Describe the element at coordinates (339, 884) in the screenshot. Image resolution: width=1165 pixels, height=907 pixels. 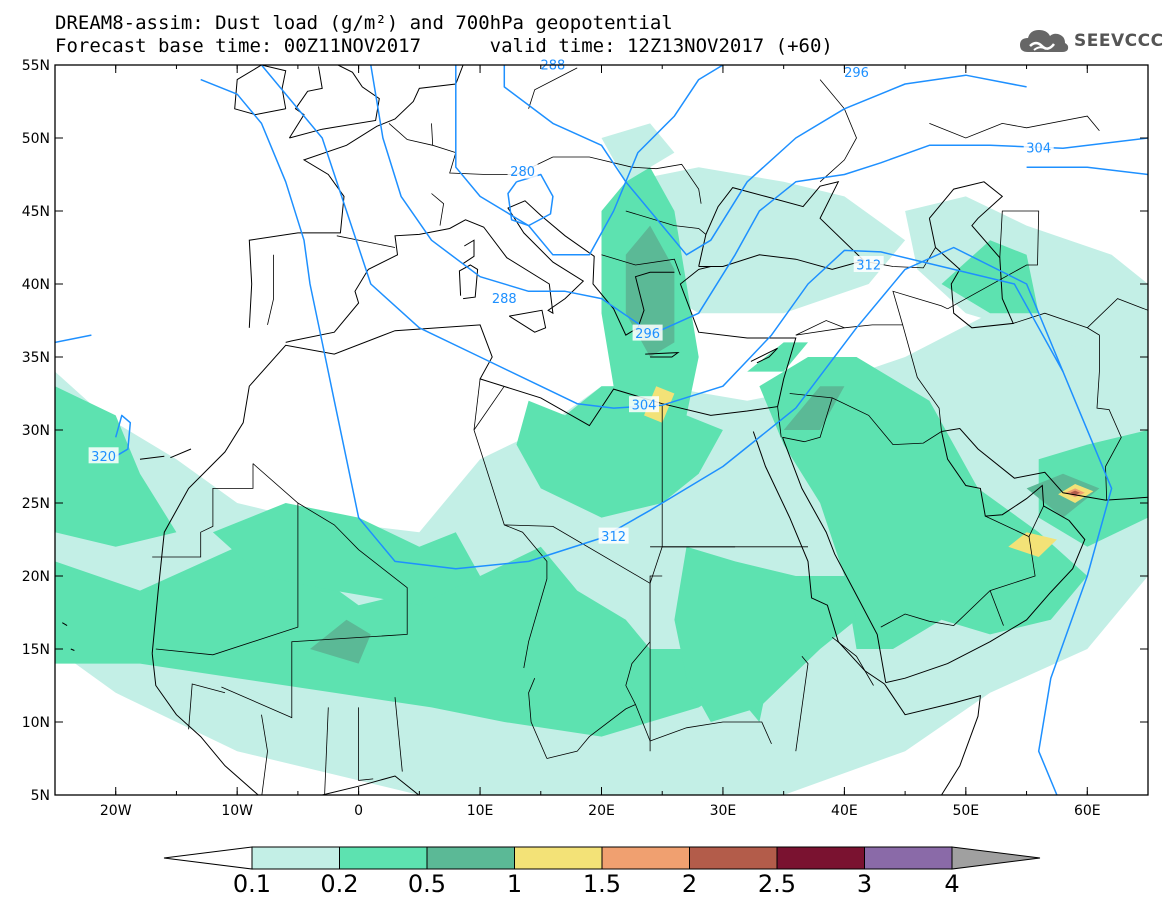
I see `colorbar-level-label: 0.2` at that location.